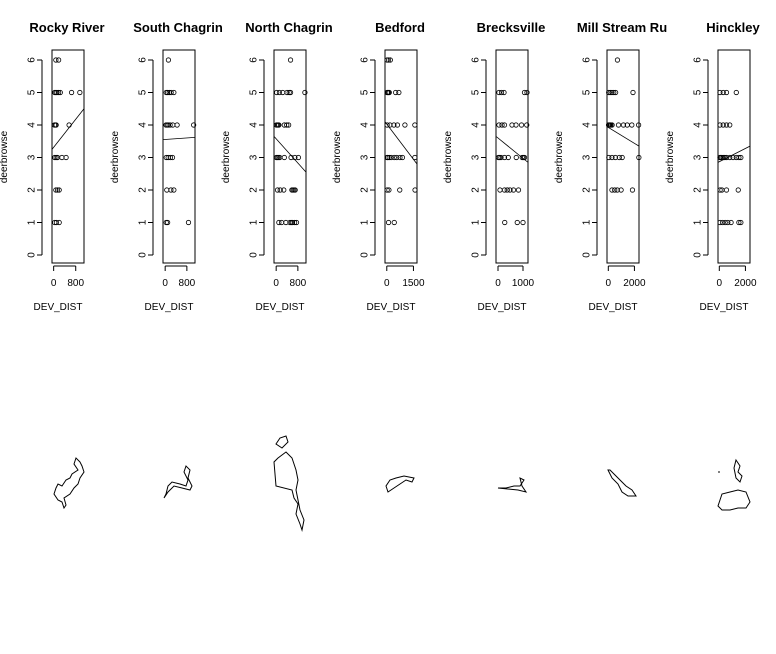  I want to click on y-tick-label: 2, so click(254, 190).